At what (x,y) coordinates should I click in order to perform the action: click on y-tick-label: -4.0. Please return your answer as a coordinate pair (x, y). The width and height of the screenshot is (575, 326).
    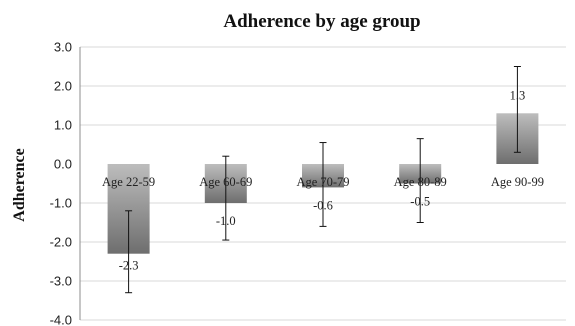
    Looking at the image, I should click on (61, 319).